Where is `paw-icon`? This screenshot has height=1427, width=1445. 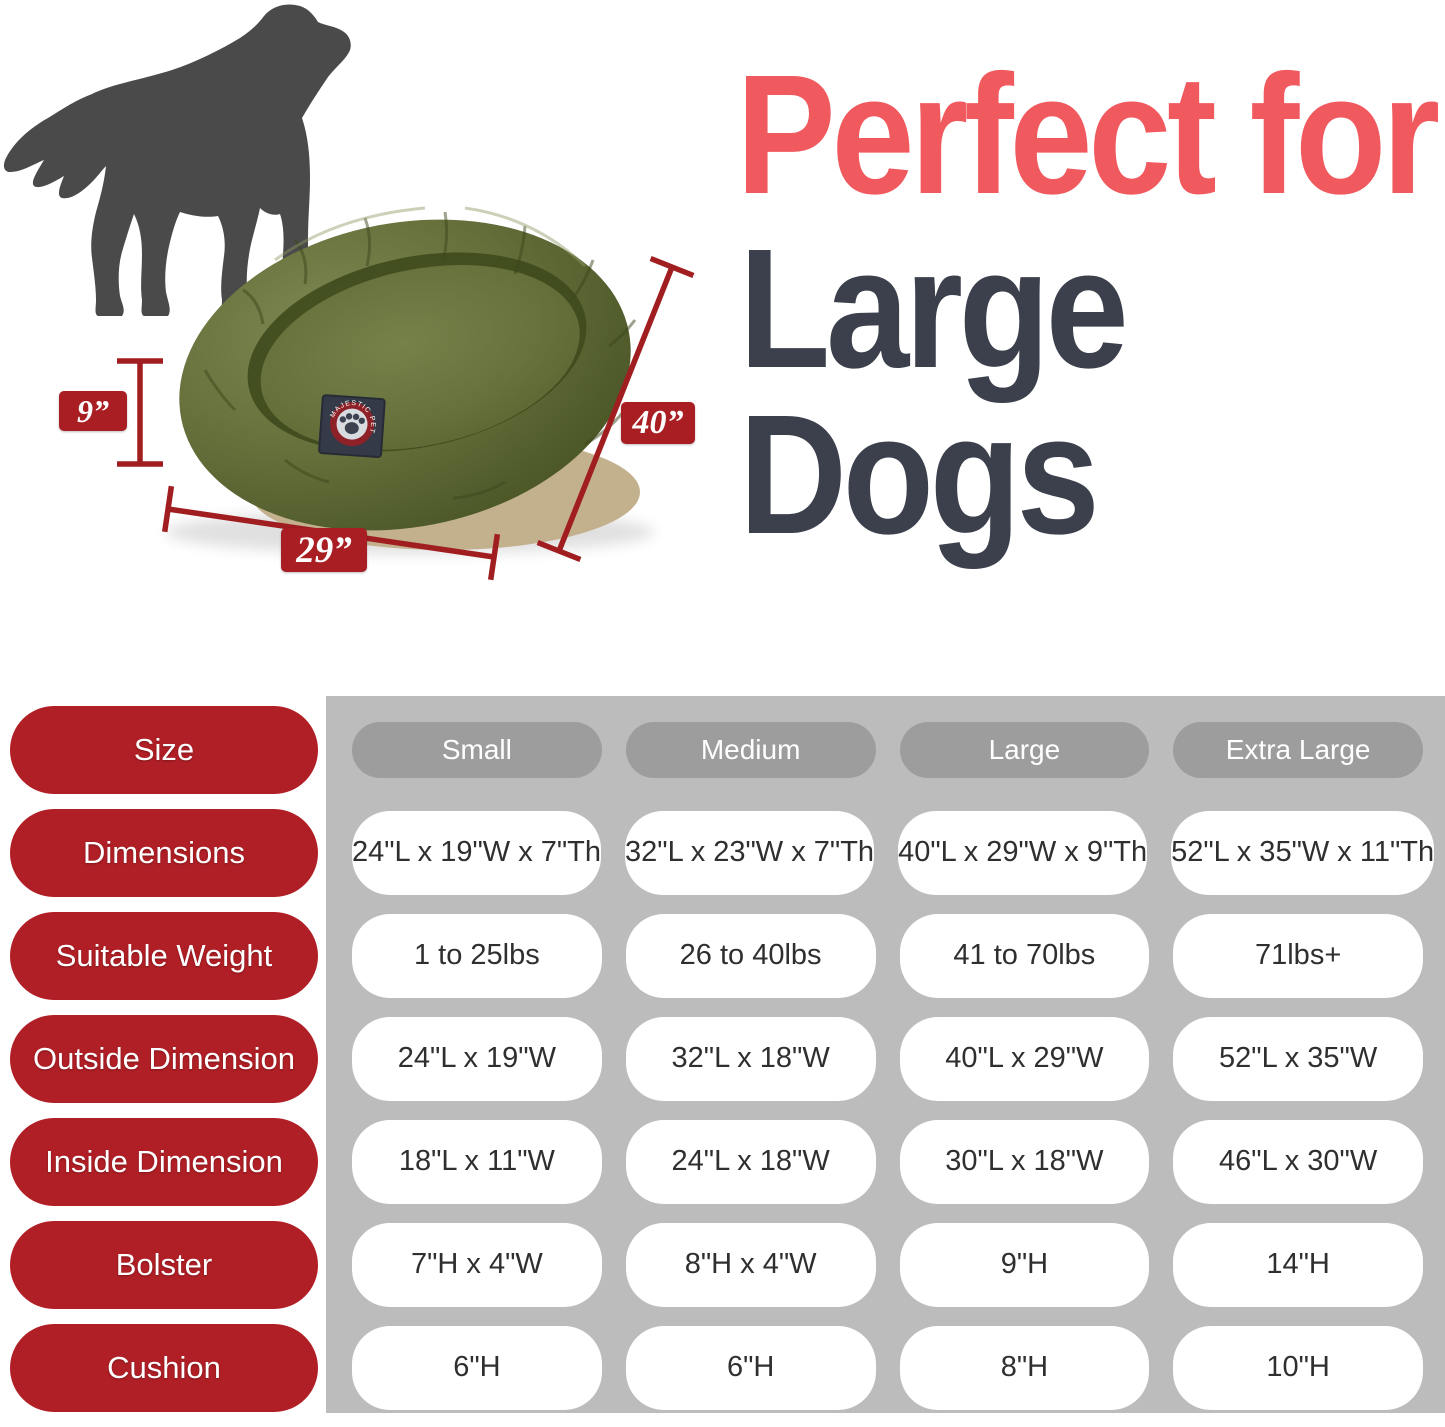
paw-icon is located at coordinates (352, 424).